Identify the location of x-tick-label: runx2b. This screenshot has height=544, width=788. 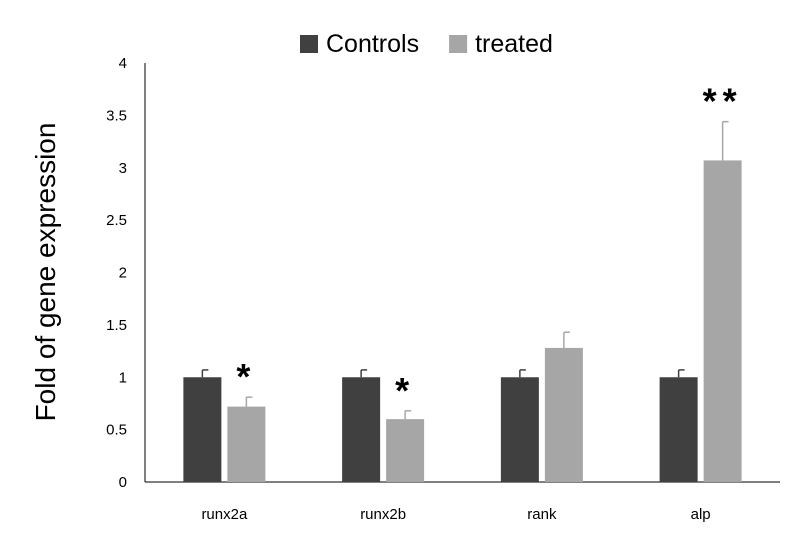
(383, 514).